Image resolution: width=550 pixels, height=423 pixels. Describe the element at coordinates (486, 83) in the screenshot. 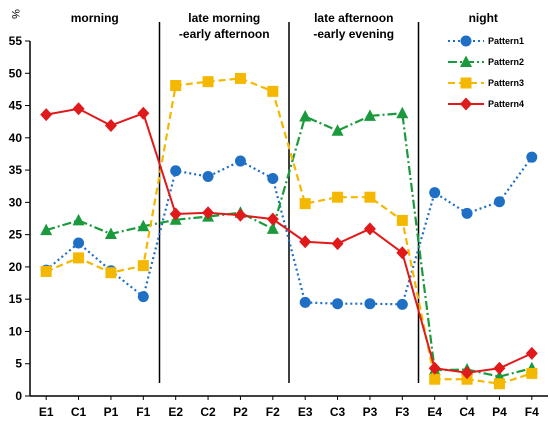

I see `legend-item: Pattern3` at that location.